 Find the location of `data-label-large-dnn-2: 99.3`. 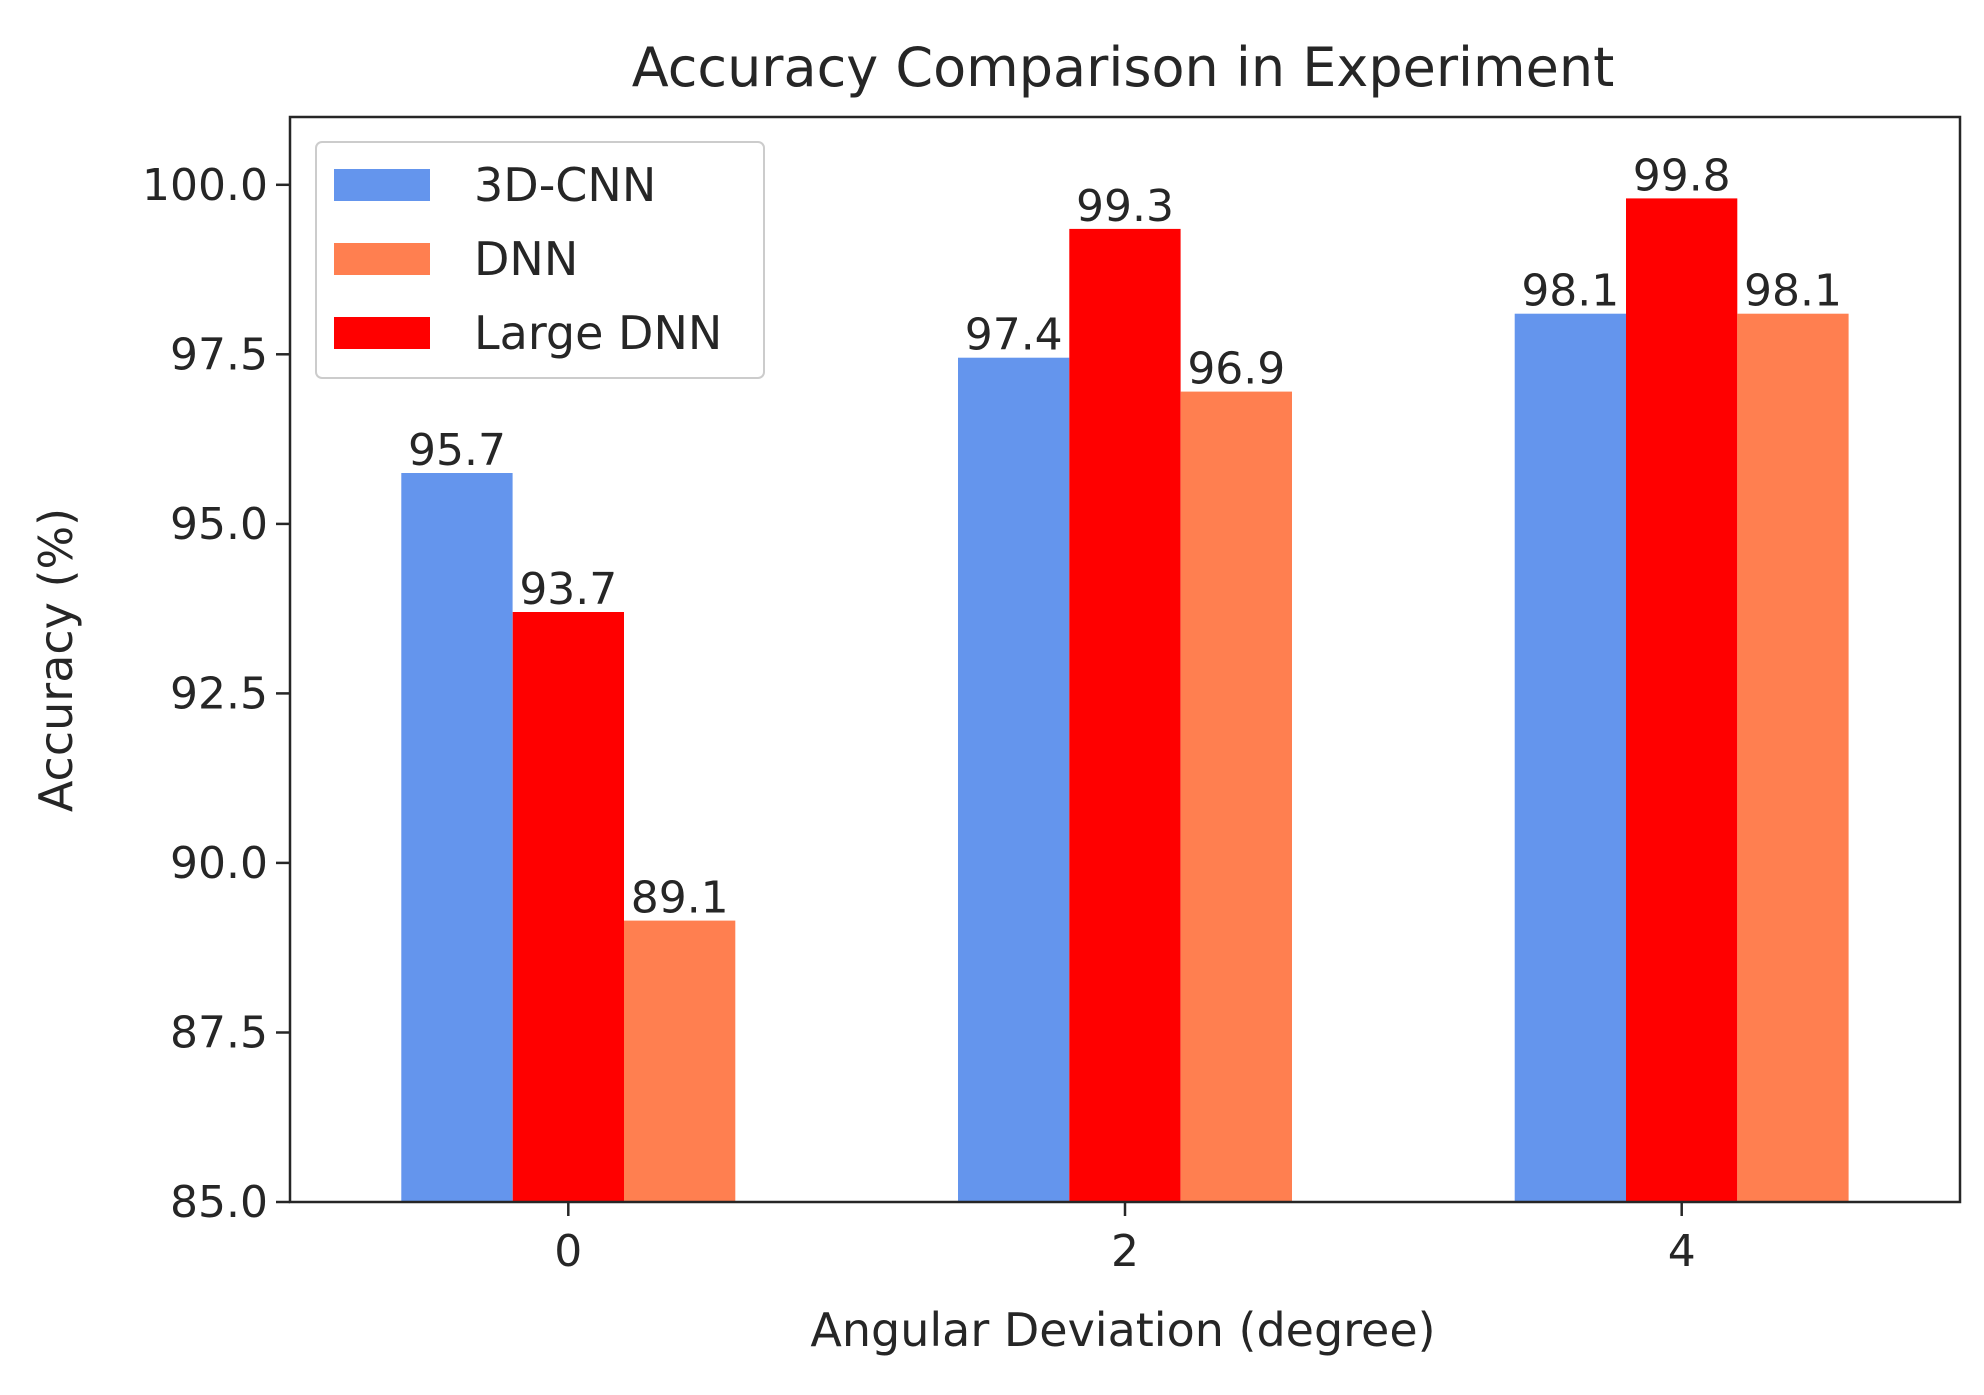

data-label-large-dnn-2: 99.3 is located at coordinates (1125, 206).